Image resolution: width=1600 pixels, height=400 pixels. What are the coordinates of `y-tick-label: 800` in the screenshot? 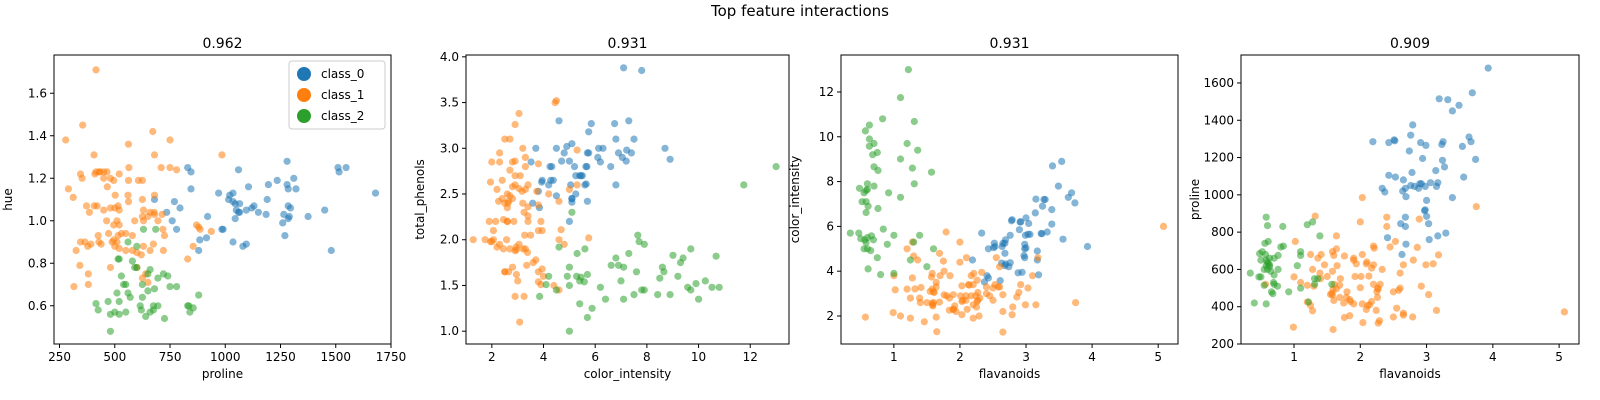 It's located at (1222, 232).